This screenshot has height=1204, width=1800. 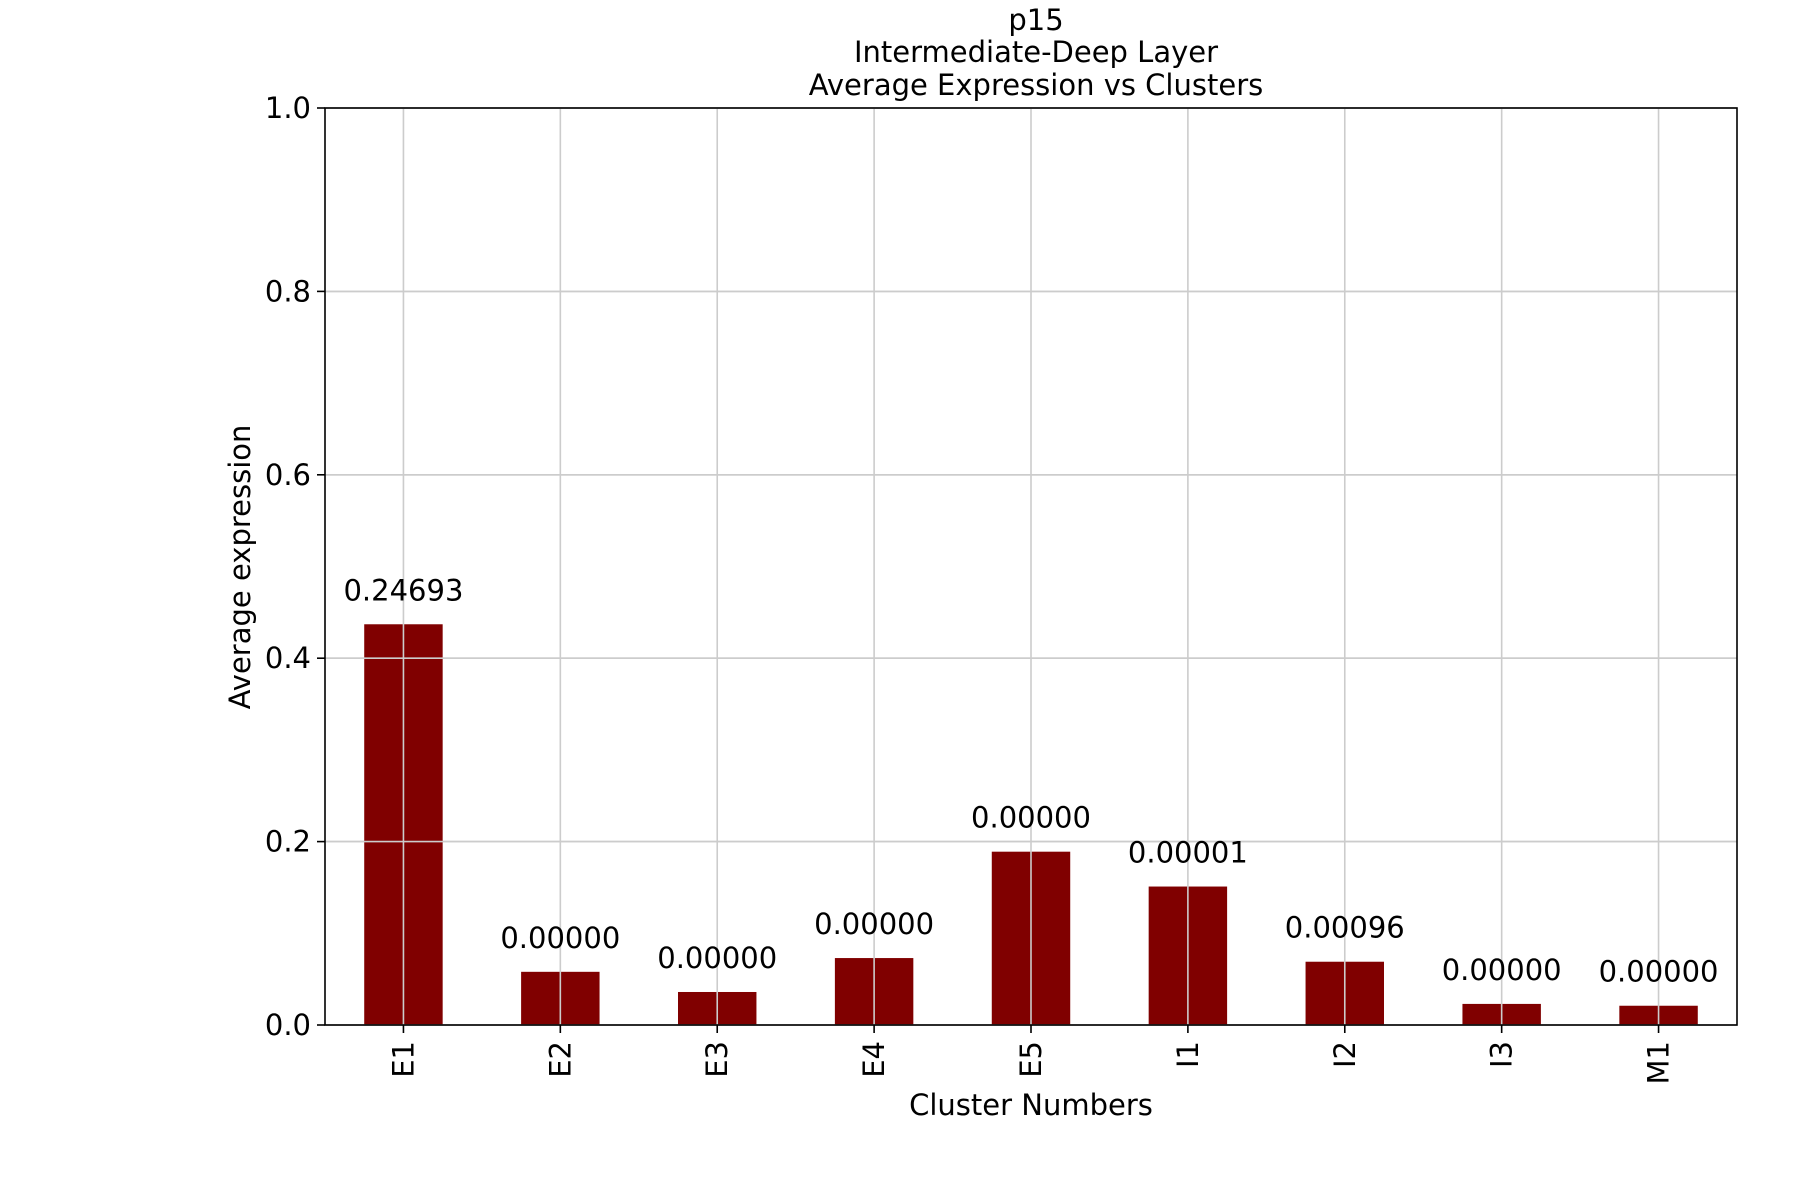 What do you see at coordinates (874, 1059) in the screenshot?
I see `x-tick-label-E4: E4` at bounding box center [874, 1059].